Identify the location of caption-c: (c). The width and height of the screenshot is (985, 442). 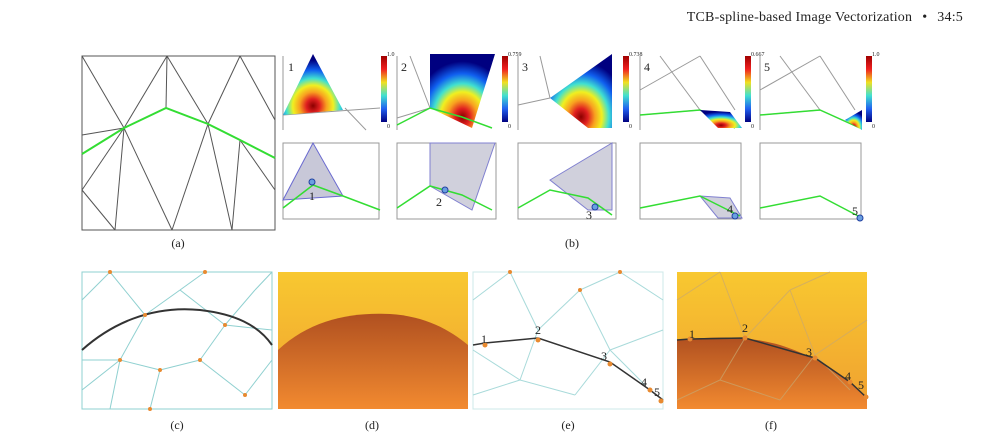
(177, 425).